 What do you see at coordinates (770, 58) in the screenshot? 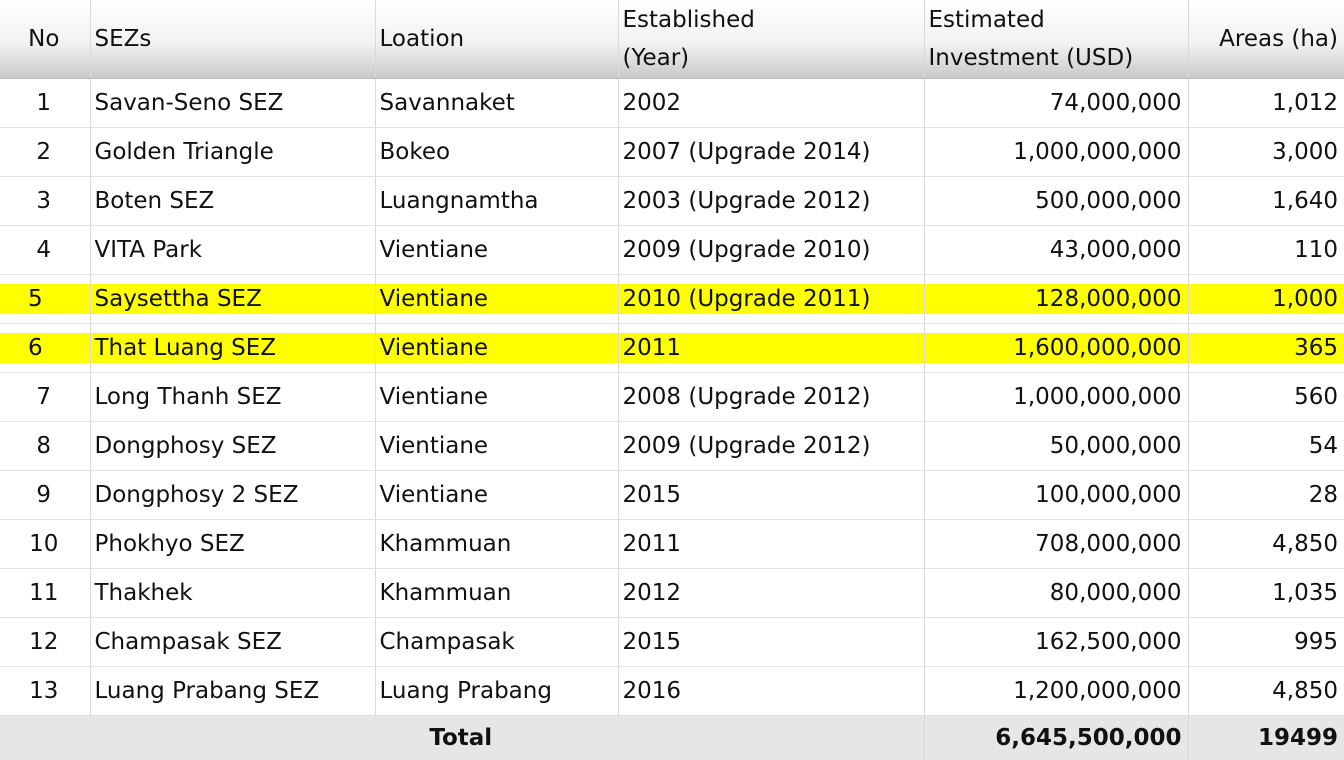
I see `header-established-line2: (Year)` at bounding box center [770, 58].